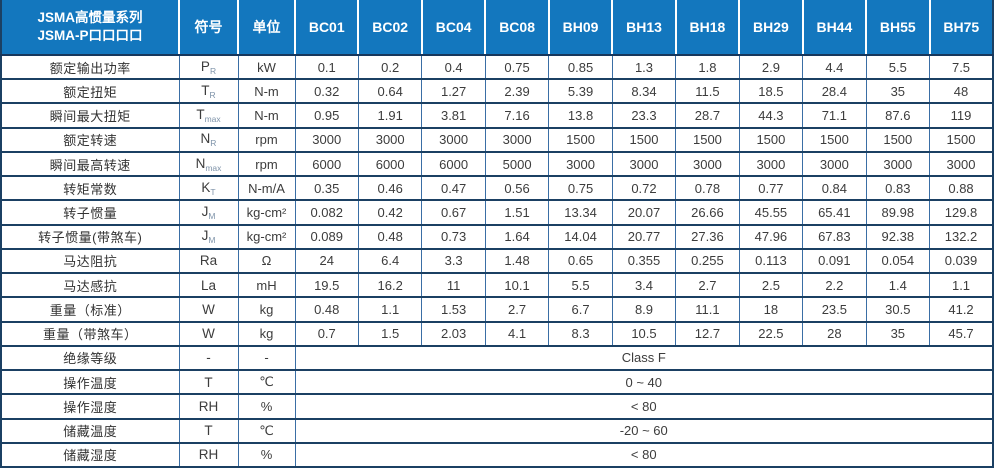 This screenshot has height=468, width=994. I want to click on row-label: 重量（带煞车）, so click(90, 333).